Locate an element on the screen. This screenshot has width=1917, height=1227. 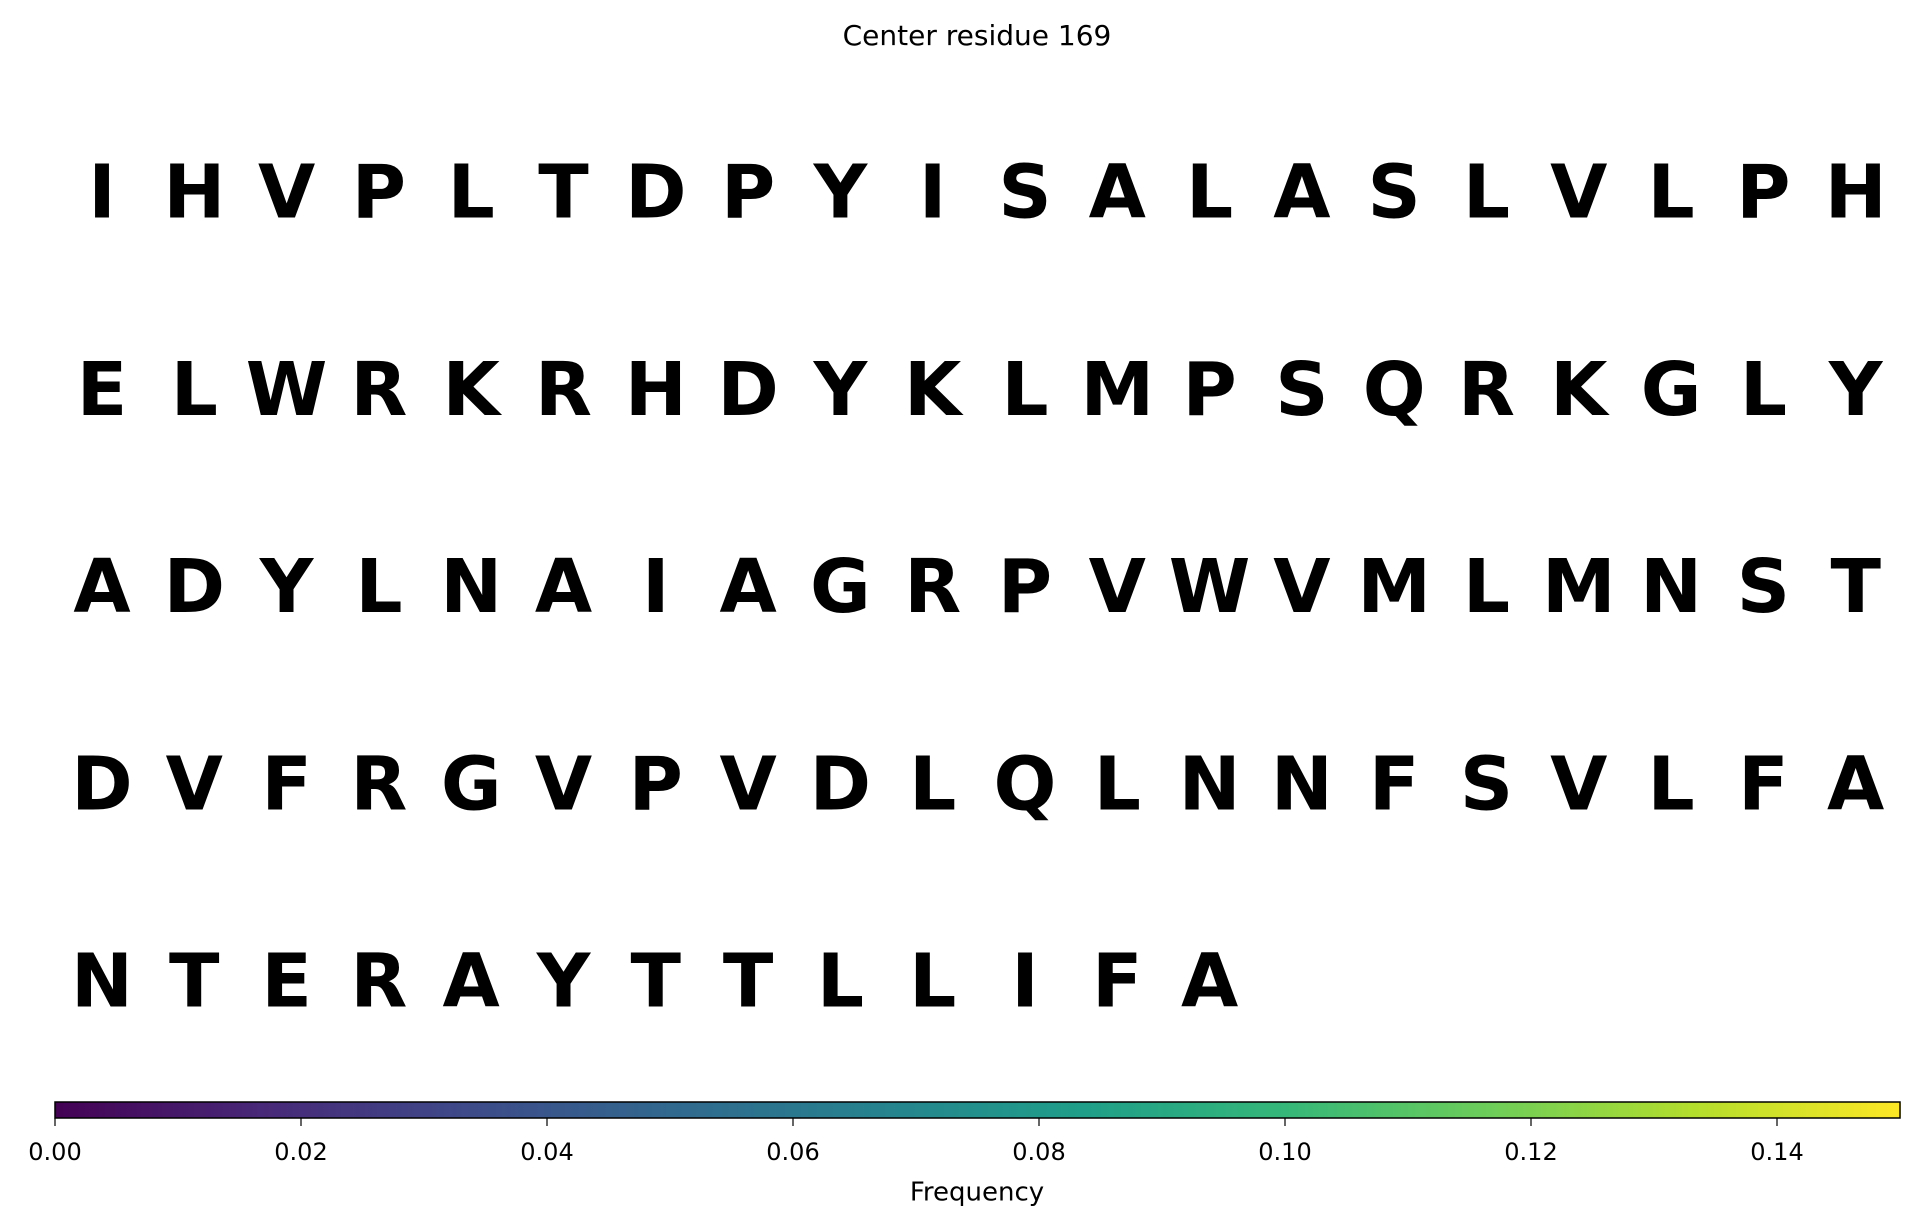
x-tick-label: 0.14 is located at coordinates (1776, 1152).